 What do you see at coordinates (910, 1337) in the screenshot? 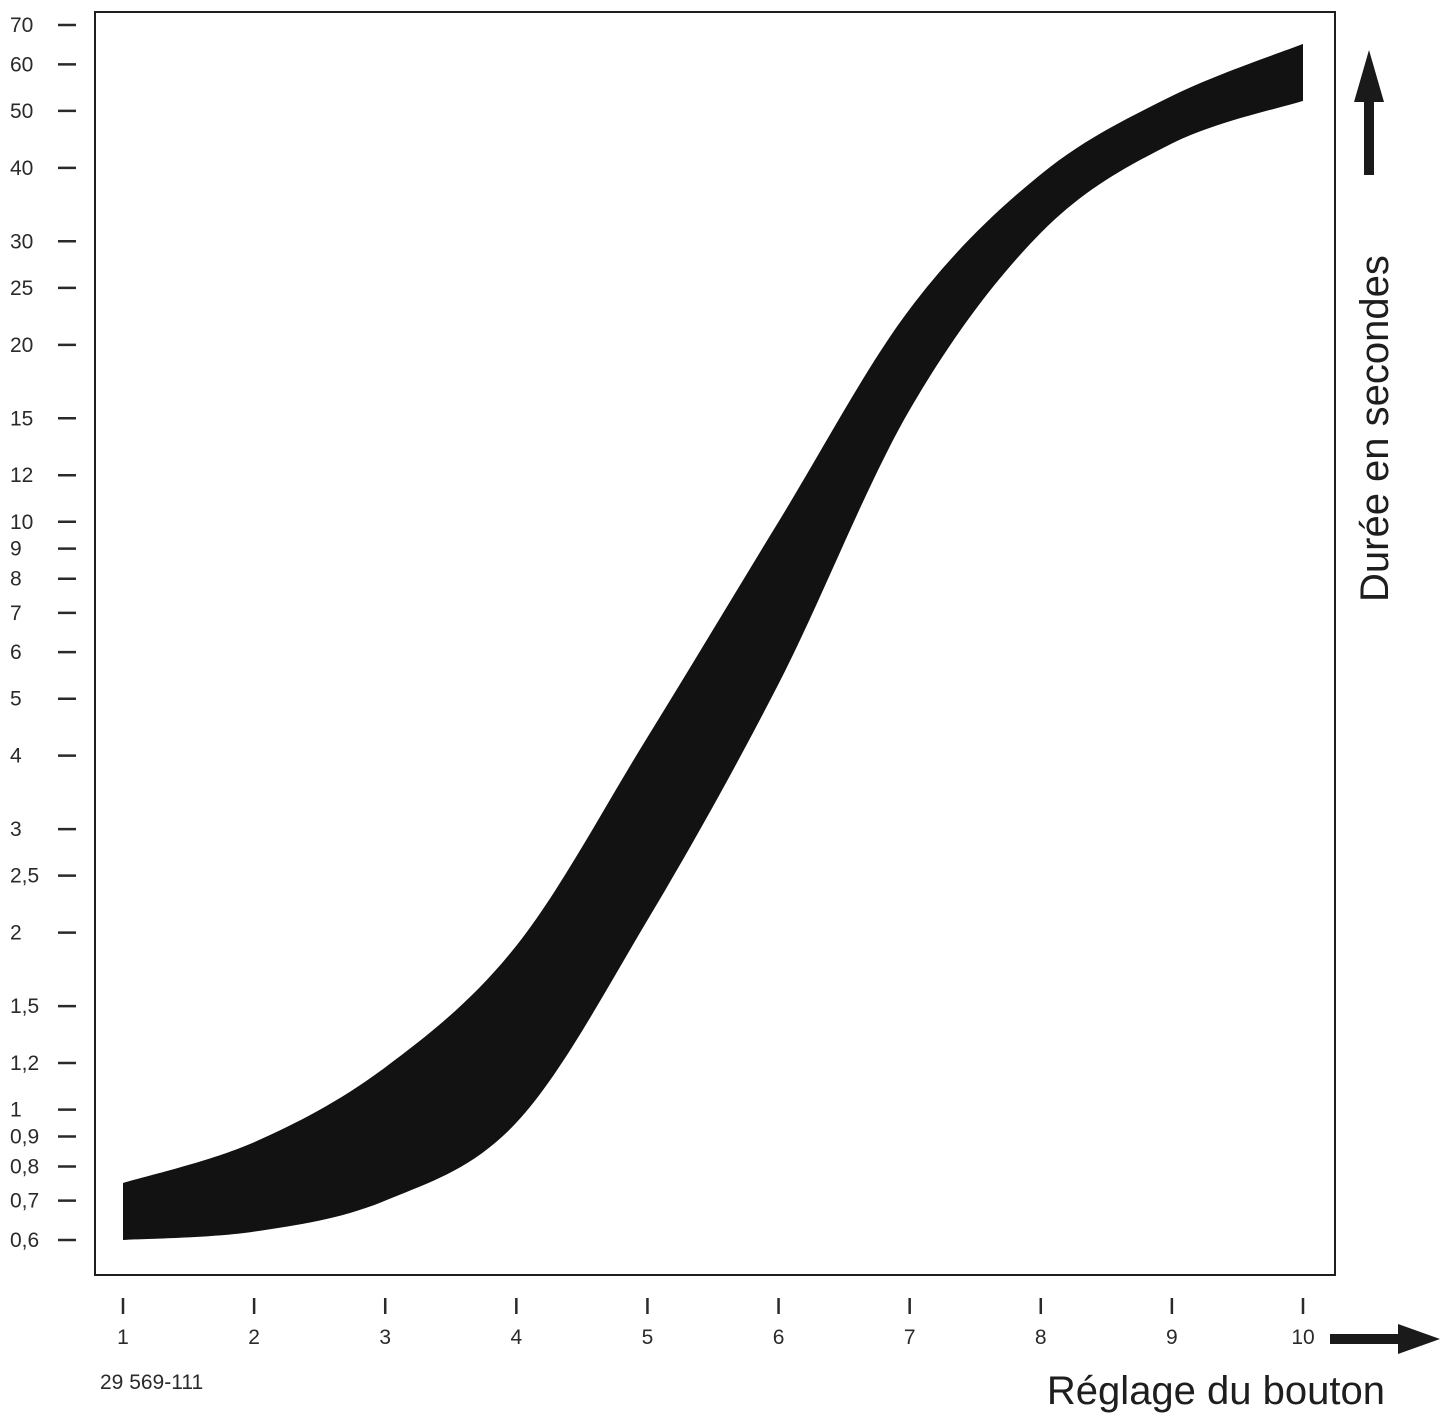
I see `x-tick-label: 7` at bounding box center [910, 1337].